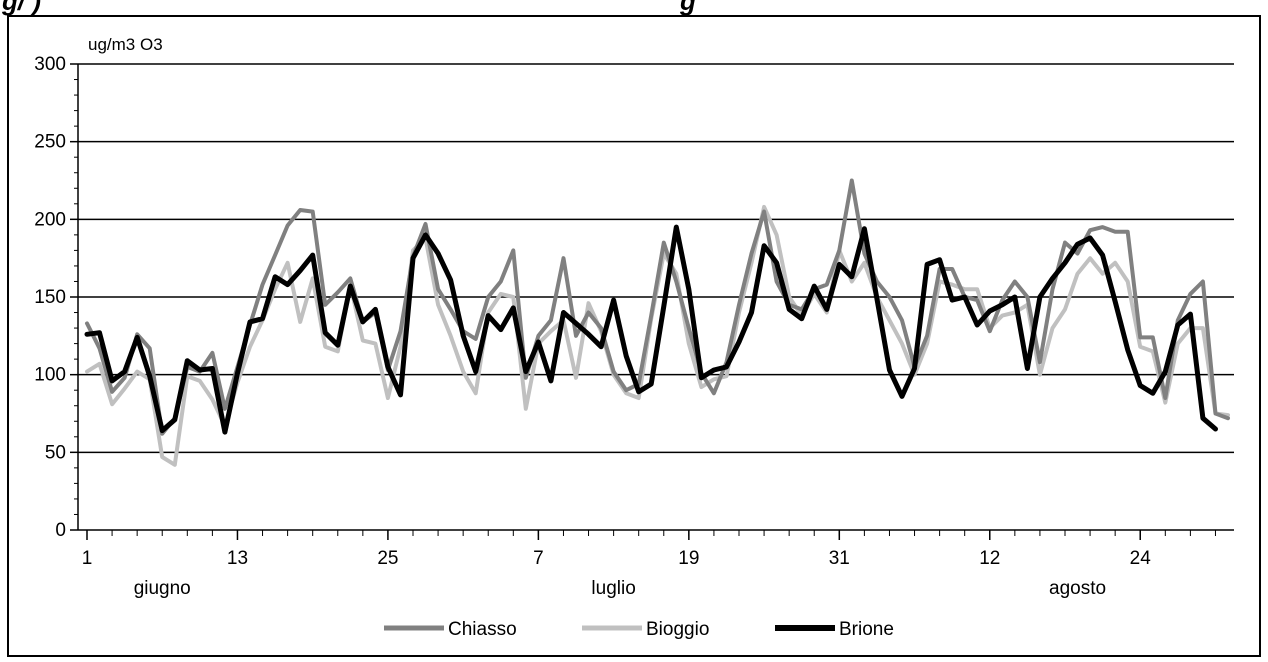 The width and height of the screenshot is (1268, 662). What do you see at coordinates (60, 530) in the screenshot?
I see `y-tick-label: 0` at bounding box center [60, 530].